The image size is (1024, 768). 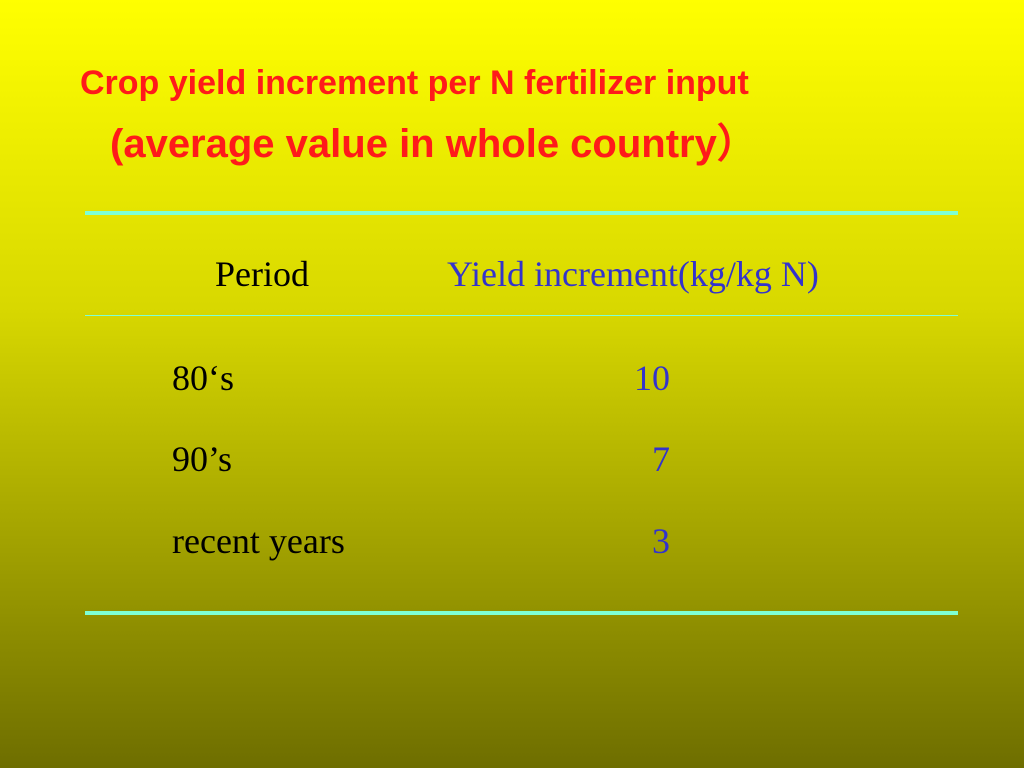 What do you see at coordinates (202, 459) in the screenshot?
I see `period-cell: 90’s` at bounding box center [202, 459].